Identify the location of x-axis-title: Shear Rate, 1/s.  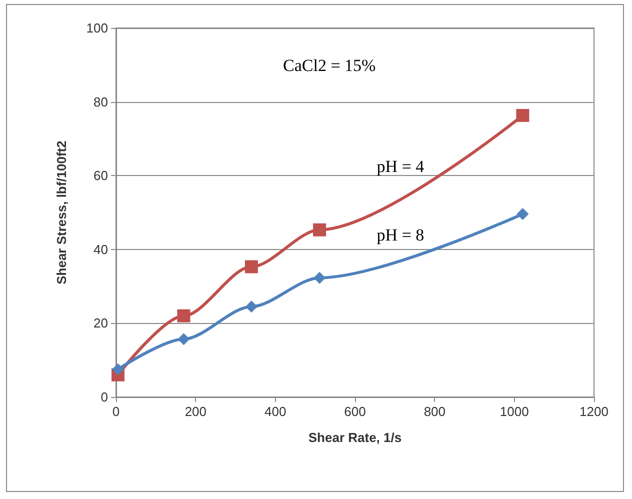
(355, 437).